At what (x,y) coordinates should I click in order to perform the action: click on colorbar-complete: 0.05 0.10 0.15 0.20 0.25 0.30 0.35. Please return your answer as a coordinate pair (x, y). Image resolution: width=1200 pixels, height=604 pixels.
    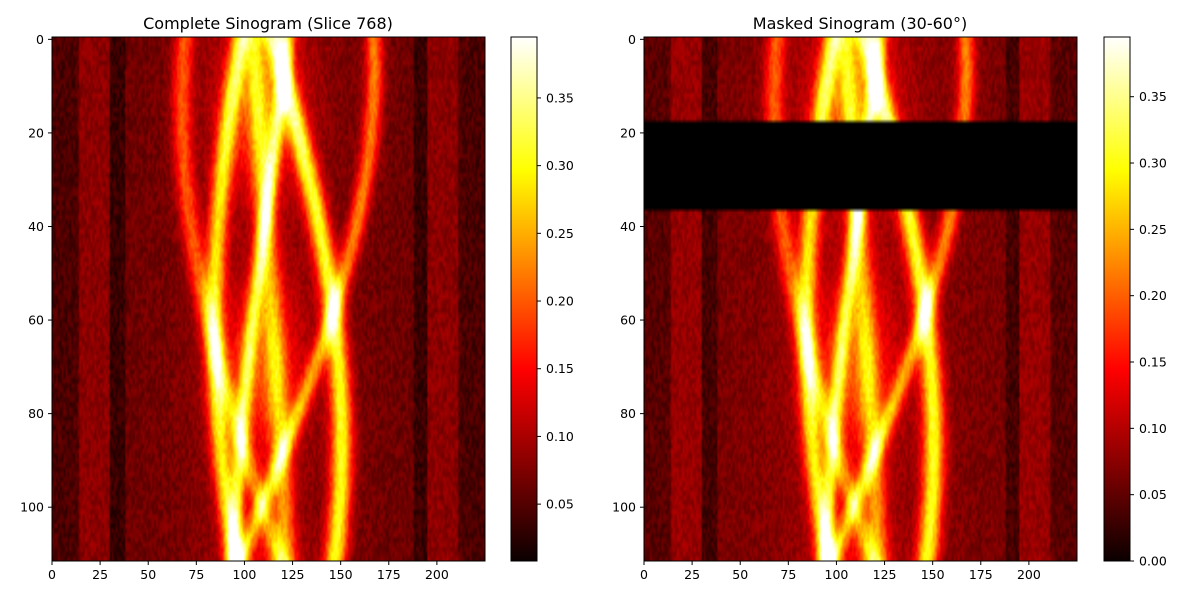
    Looking at the image, I should click on (542, 299).